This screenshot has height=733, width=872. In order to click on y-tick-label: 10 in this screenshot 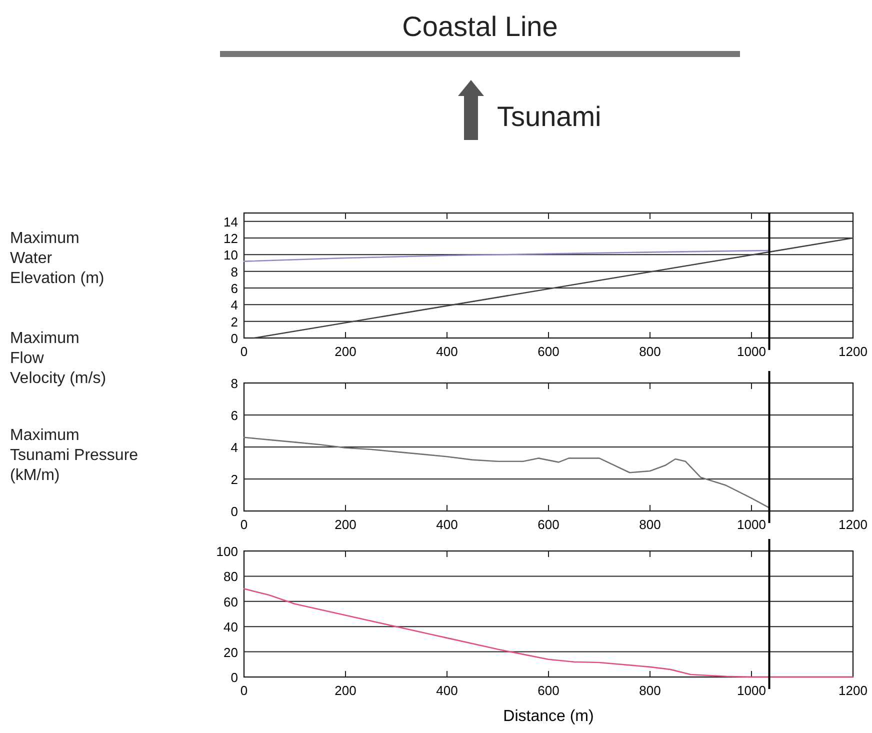, I will do `click(231, 255)`.